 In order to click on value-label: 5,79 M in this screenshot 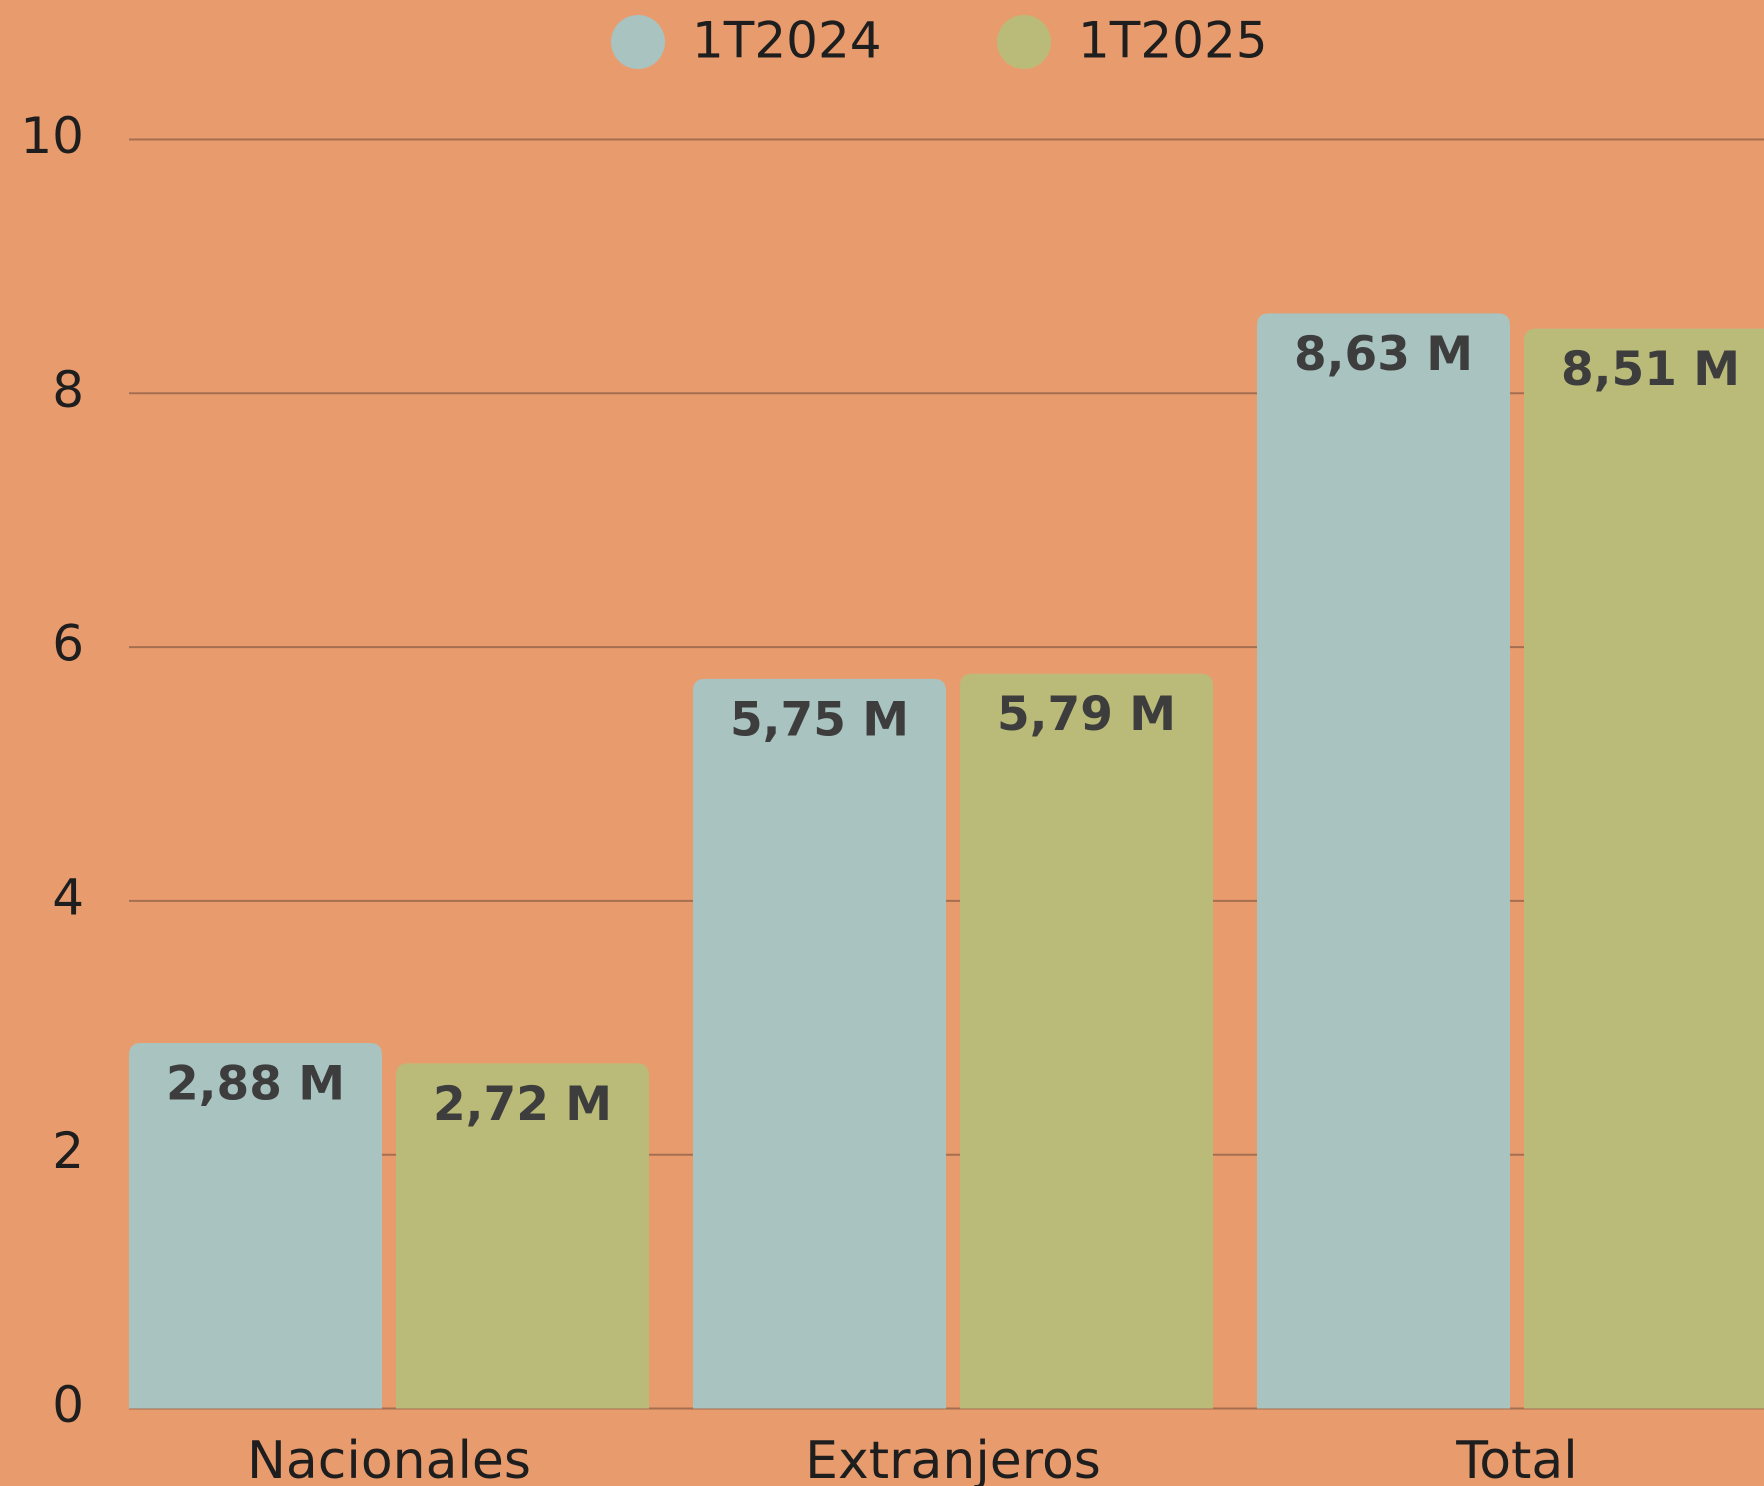, I will do `click(1086, 714)`.